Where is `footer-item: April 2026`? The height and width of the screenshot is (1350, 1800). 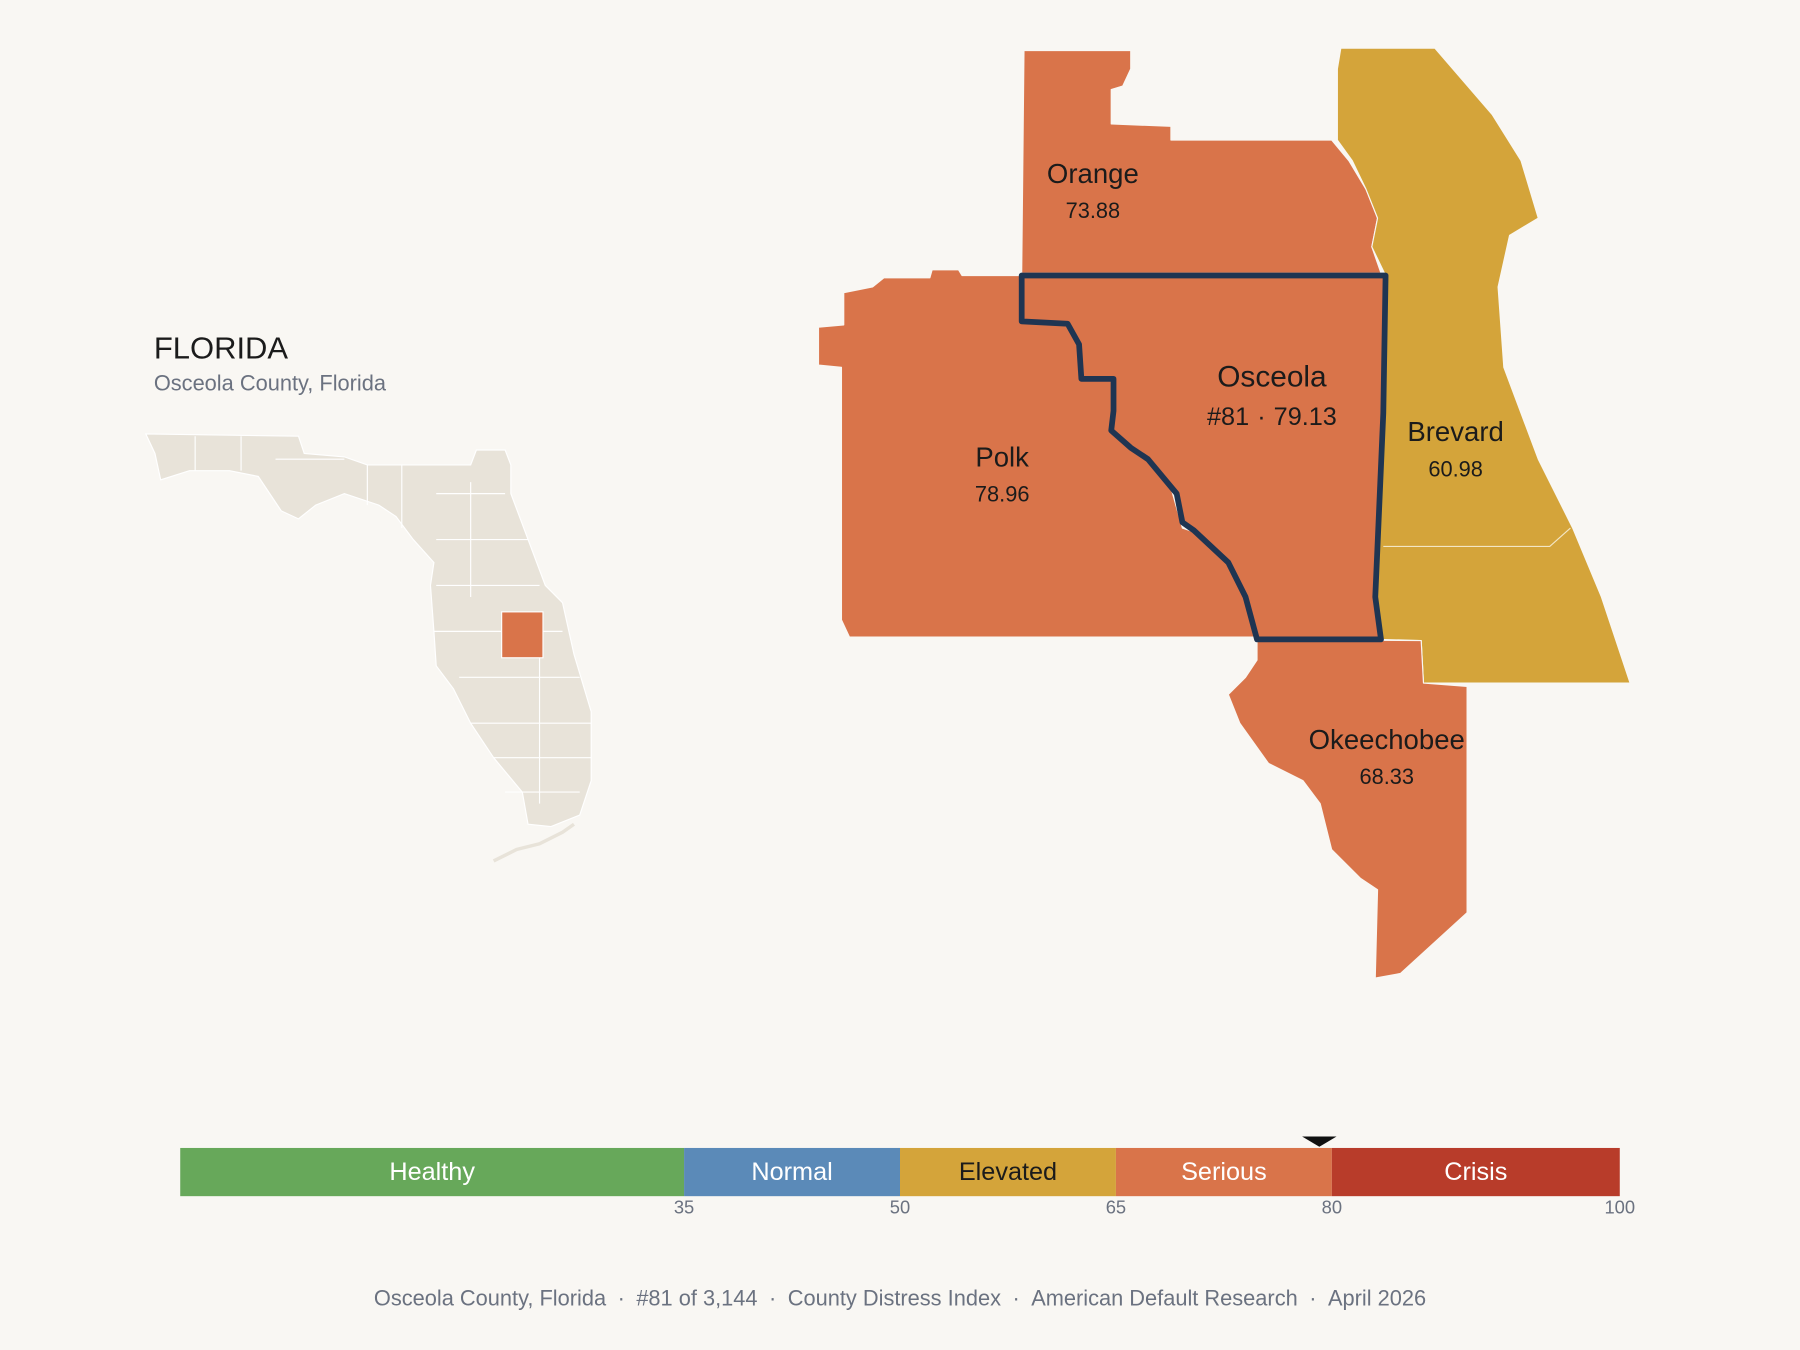 footer-item: April 2026 is located at coordinates (1377, 1297).